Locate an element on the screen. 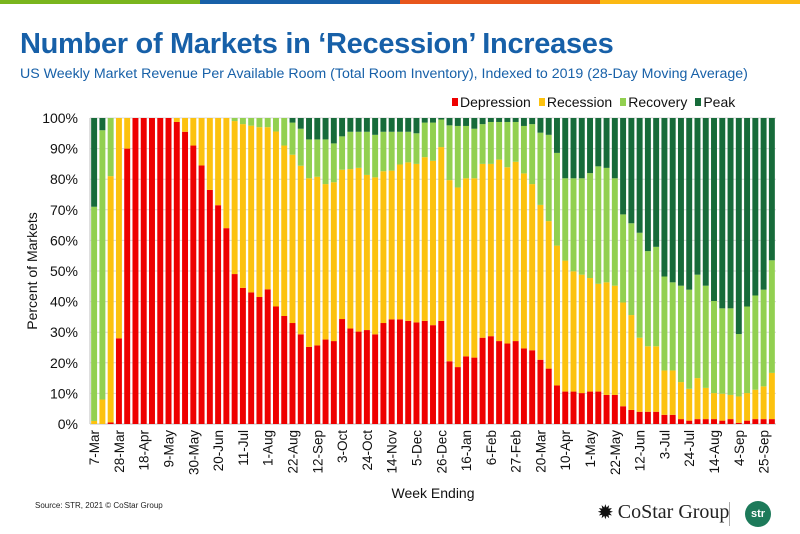 The height and width of the screenshot is (534, 800). x-tick-label: 1-Aug is located at coordinates (268, 448).